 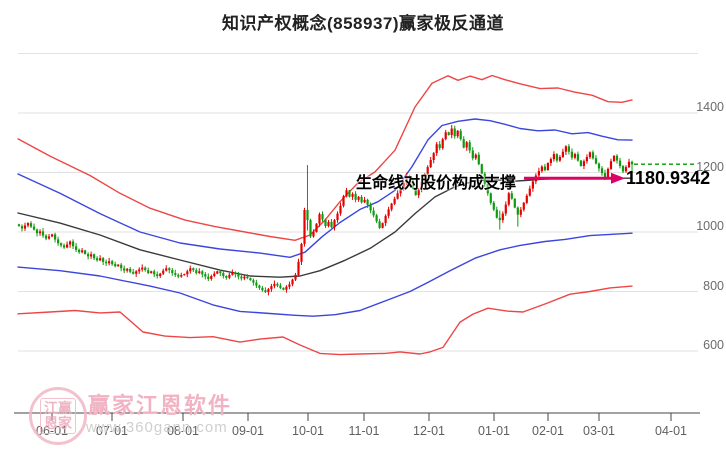 I want to click on watermark-logo: 江赢 恩家, so click(x=58, y=416).